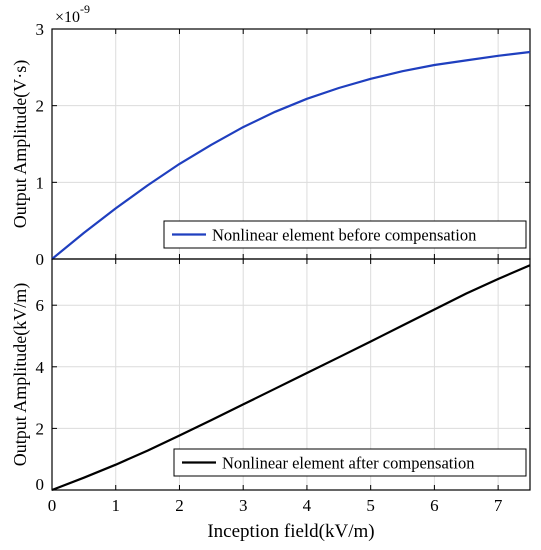  I want to click on bottom-y-tick-label: 4, so click(40, 367).